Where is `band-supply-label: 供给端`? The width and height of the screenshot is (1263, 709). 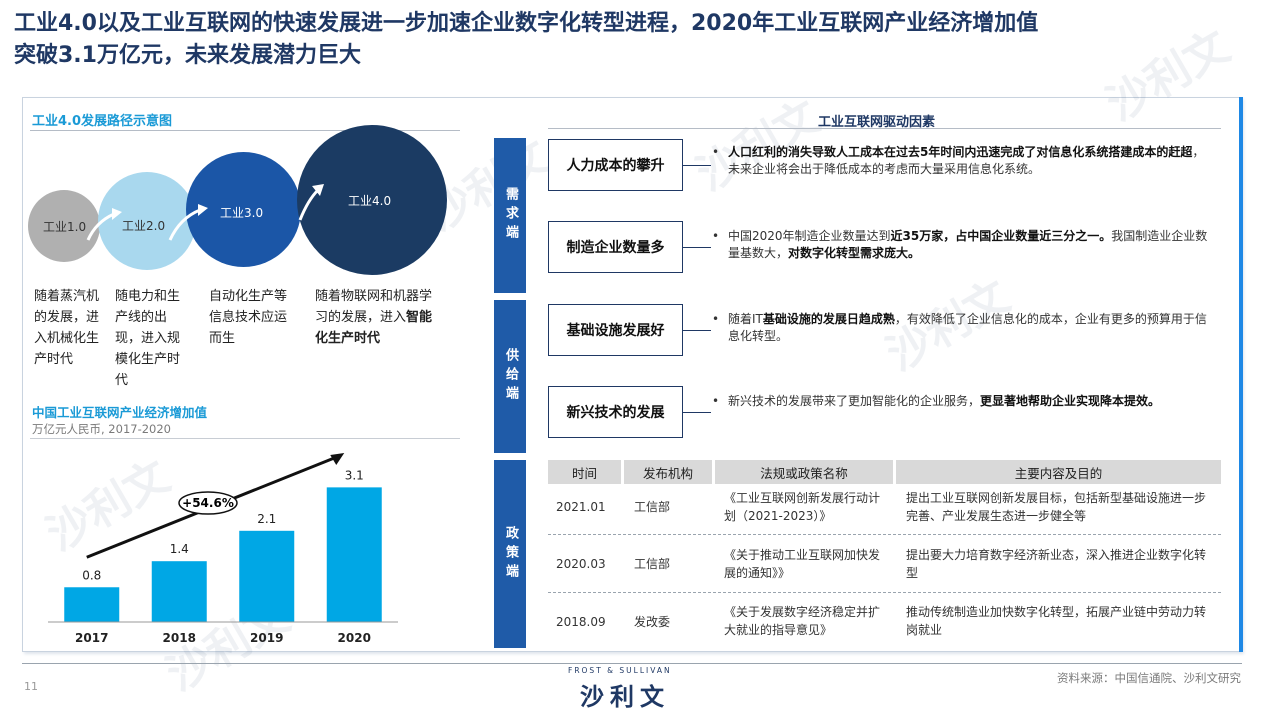
band-supply-label: 供给端 is located at coordinates (510, 376).